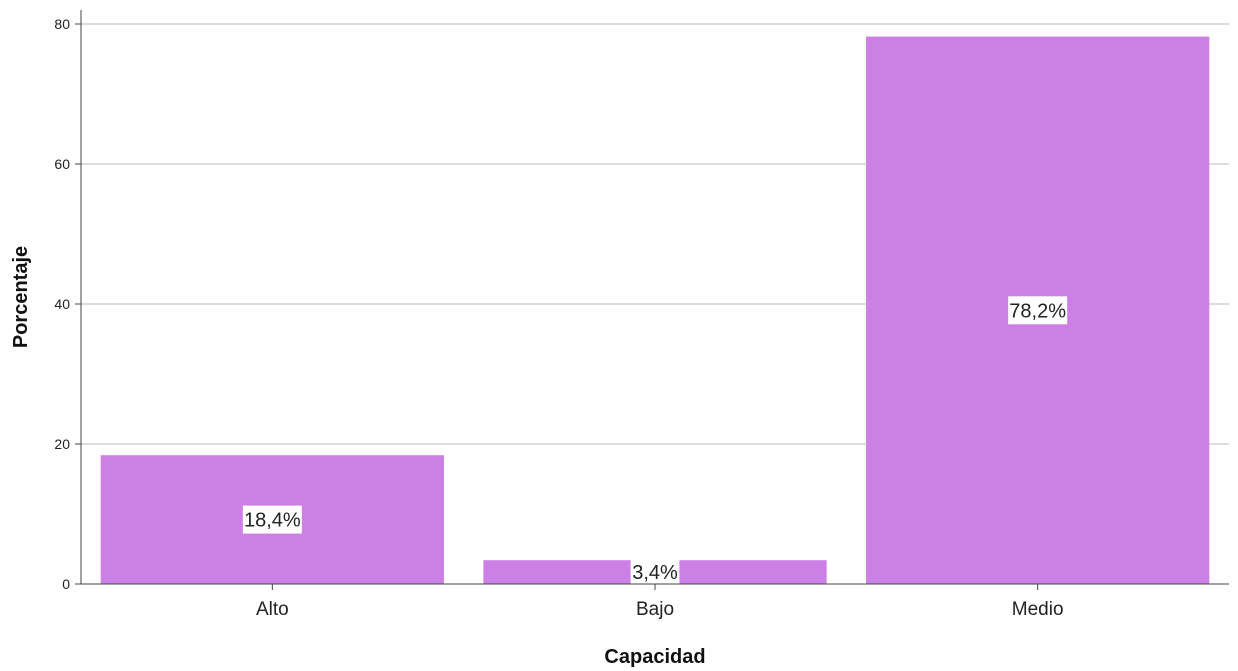  I want to click on x-category-label-alto: Alto, so click(272, 609).